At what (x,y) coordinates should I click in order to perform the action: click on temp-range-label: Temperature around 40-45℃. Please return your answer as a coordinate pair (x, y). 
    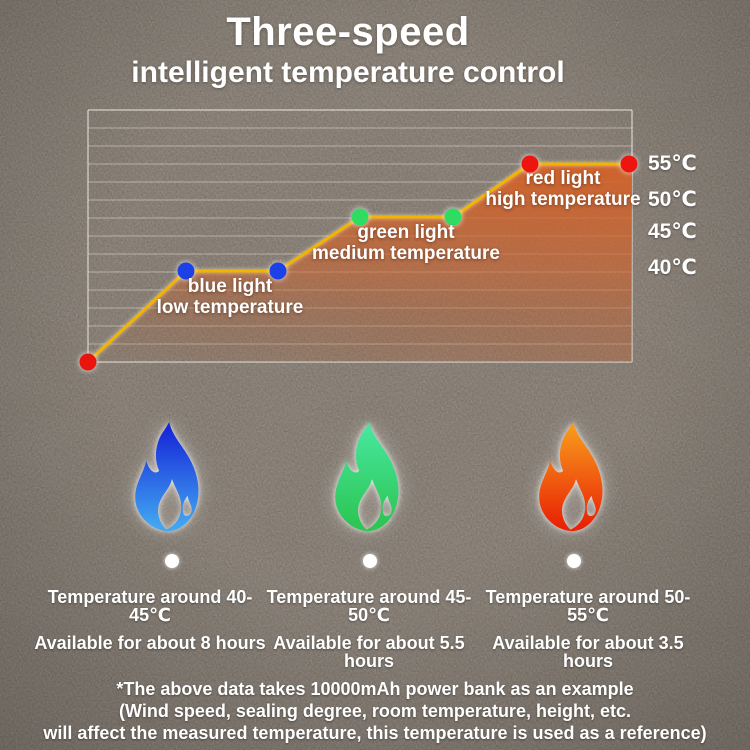
    Looking at the image, I should click on (150, 606).